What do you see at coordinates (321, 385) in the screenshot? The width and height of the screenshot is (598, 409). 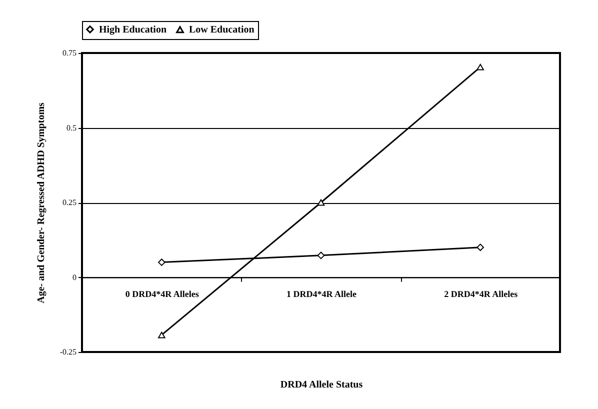 I see `x-axis-title: DRD4 Allele Status` at bounding box center [321, 385].